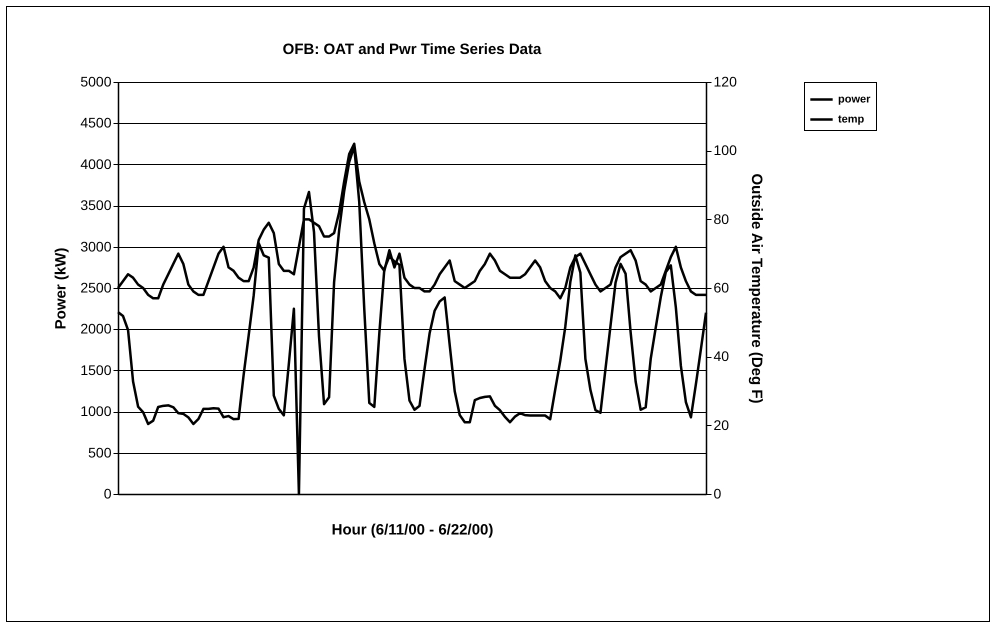 The height and width of the screenshot is (632, 1000). Describe the element at coordinates (96, 370) in the screenshot. I see `y-tick-label: 1500` at that location.